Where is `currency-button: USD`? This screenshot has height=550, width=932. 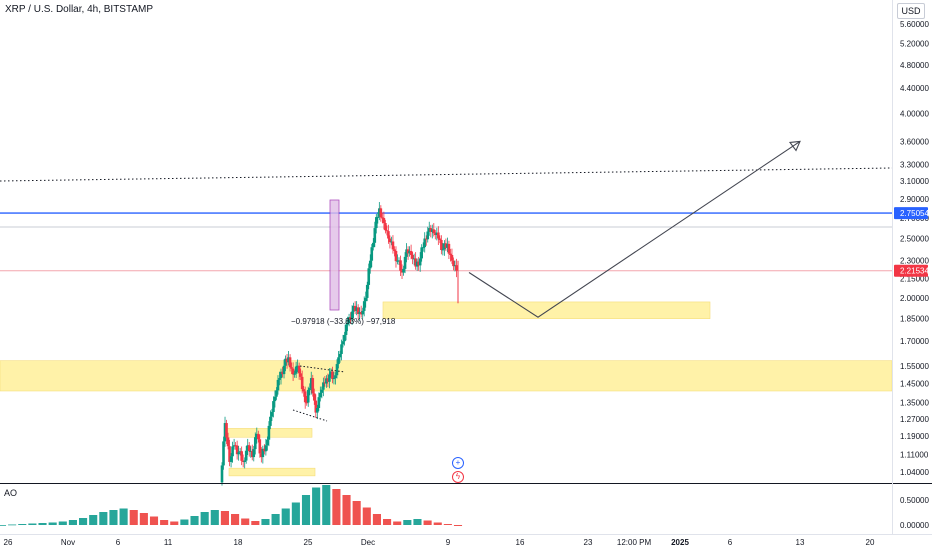
currency-button: USD is located at coordinates (911, 11).